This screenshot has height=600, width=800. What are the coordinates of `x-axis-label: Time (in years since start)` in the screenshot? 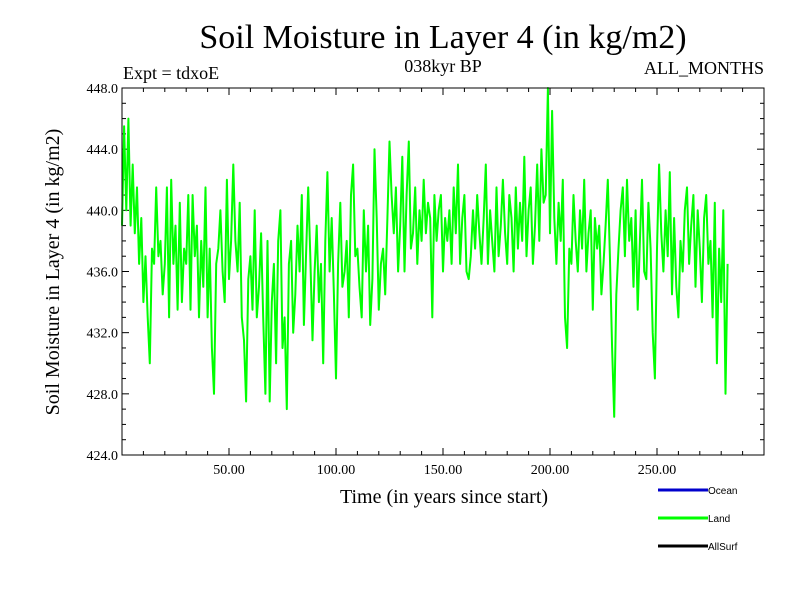 It's located at (444, 497).